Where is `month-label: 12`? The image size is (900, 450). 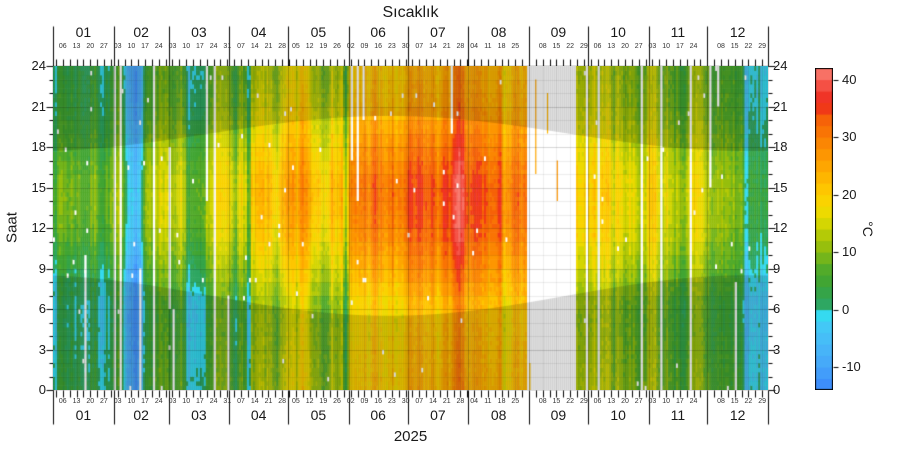 month-label: 12 is located at coordinates (737, 415).